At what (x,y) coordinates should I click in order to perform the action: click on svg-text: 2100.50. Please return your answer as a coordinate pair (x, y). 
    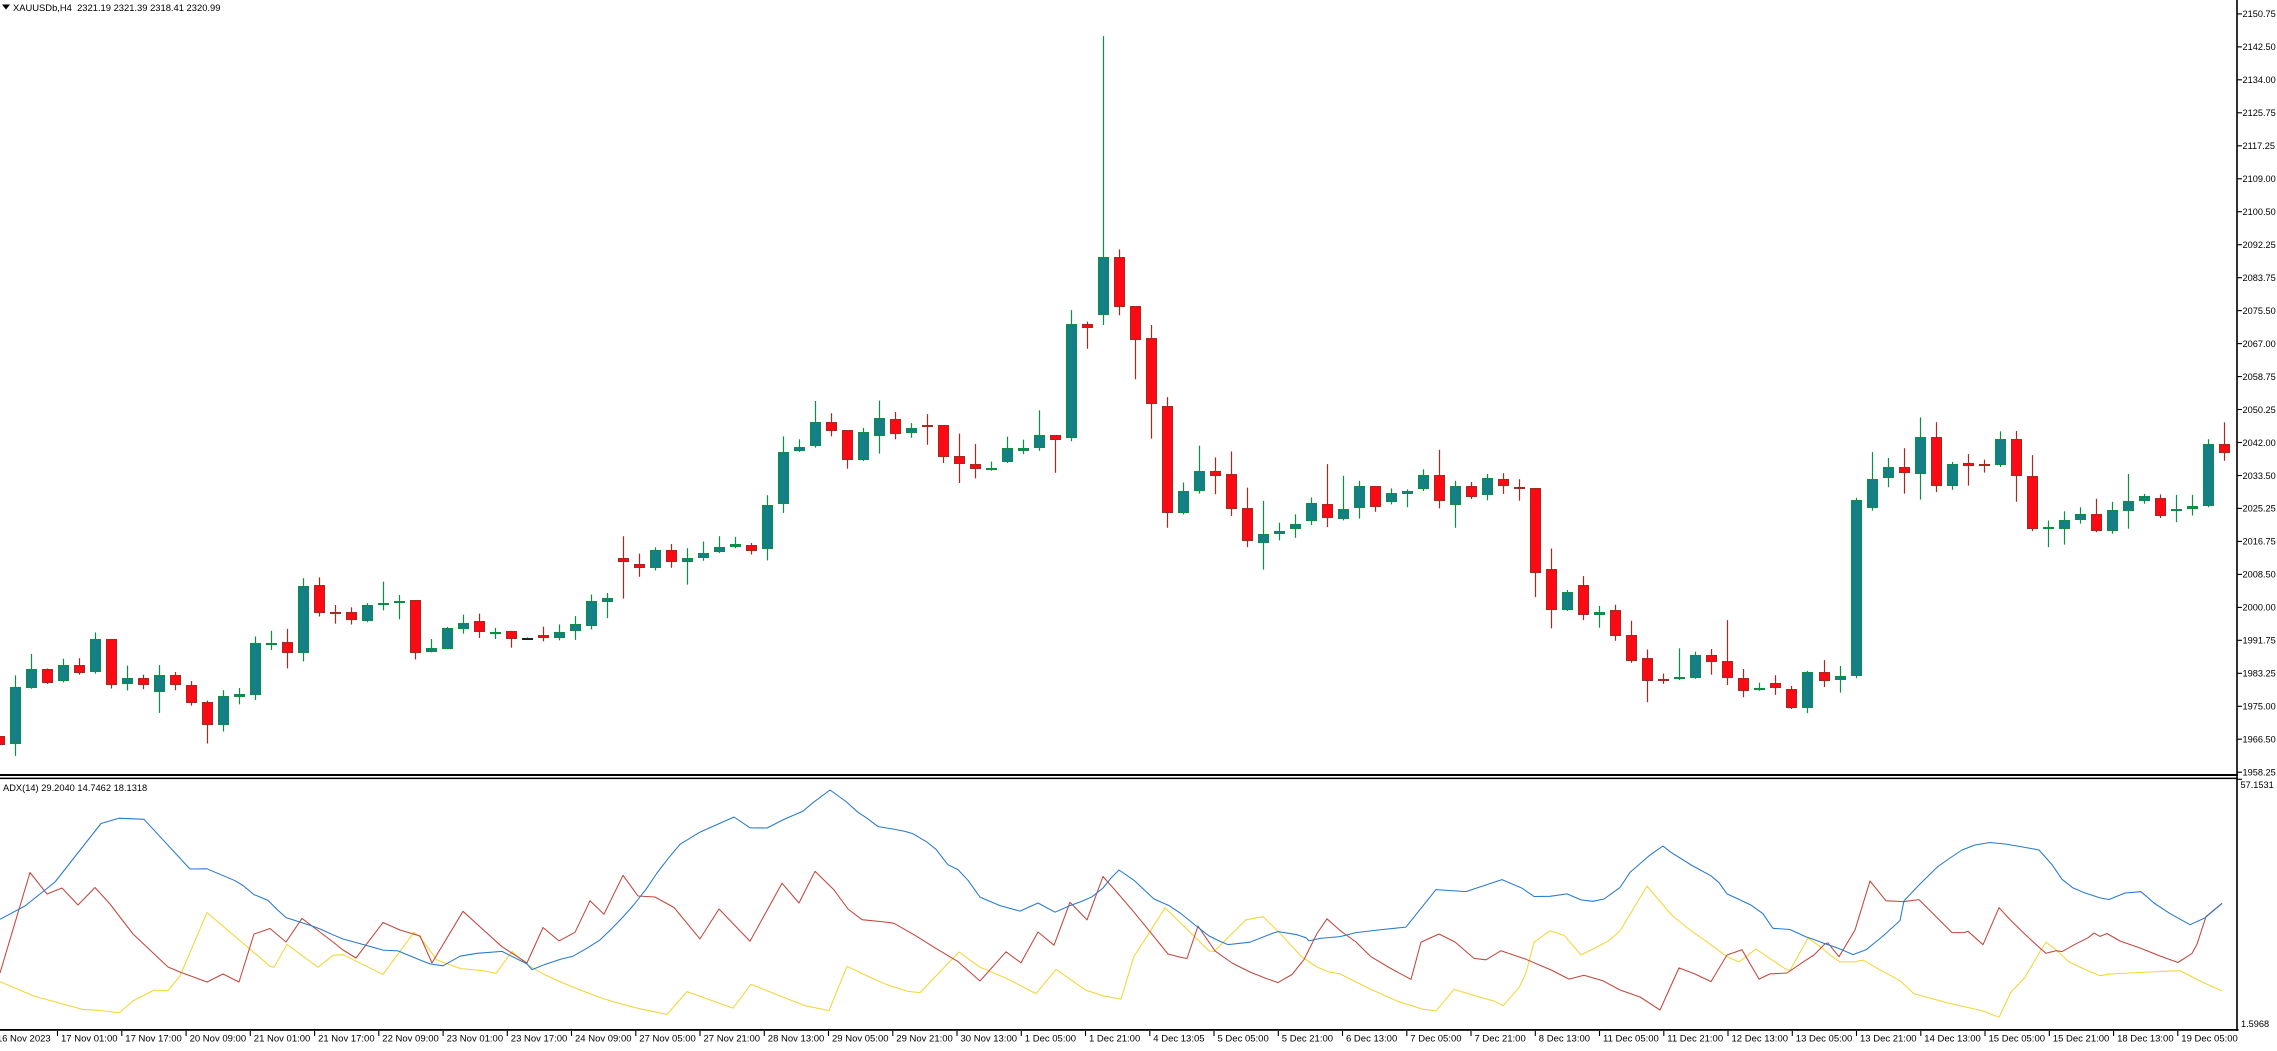
    Looking at the image, I should click on (2259, 212).